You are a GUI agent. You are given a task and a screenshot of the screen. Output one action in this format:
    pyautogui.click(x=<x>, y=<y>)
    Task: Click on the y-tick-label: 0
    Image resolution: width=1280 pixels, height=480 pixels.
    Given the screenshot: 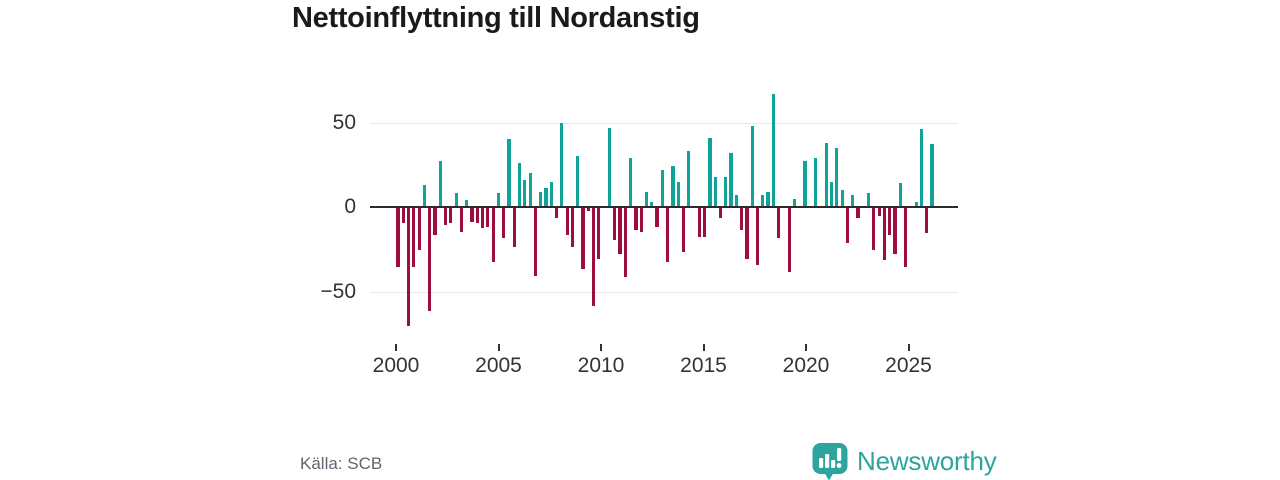 What is the action you would take?
    pyautogui.click(x=350, y=206)
    